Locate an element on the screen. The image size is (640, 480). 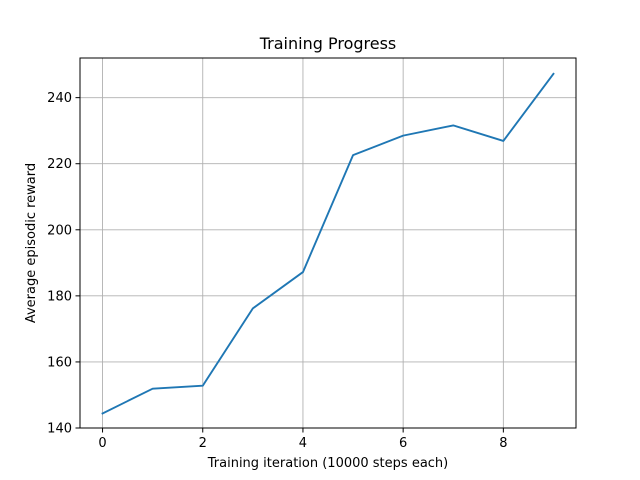
x-tick-label: 0 is located at coordinates (102, 443).